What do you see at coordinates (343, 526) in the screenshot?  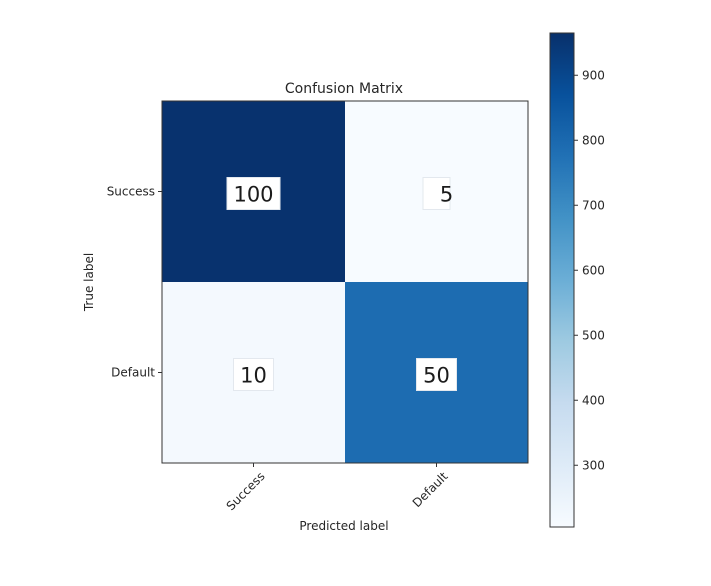 I see `x-axis-label: Predicted label` at bounding box center [343, 526].